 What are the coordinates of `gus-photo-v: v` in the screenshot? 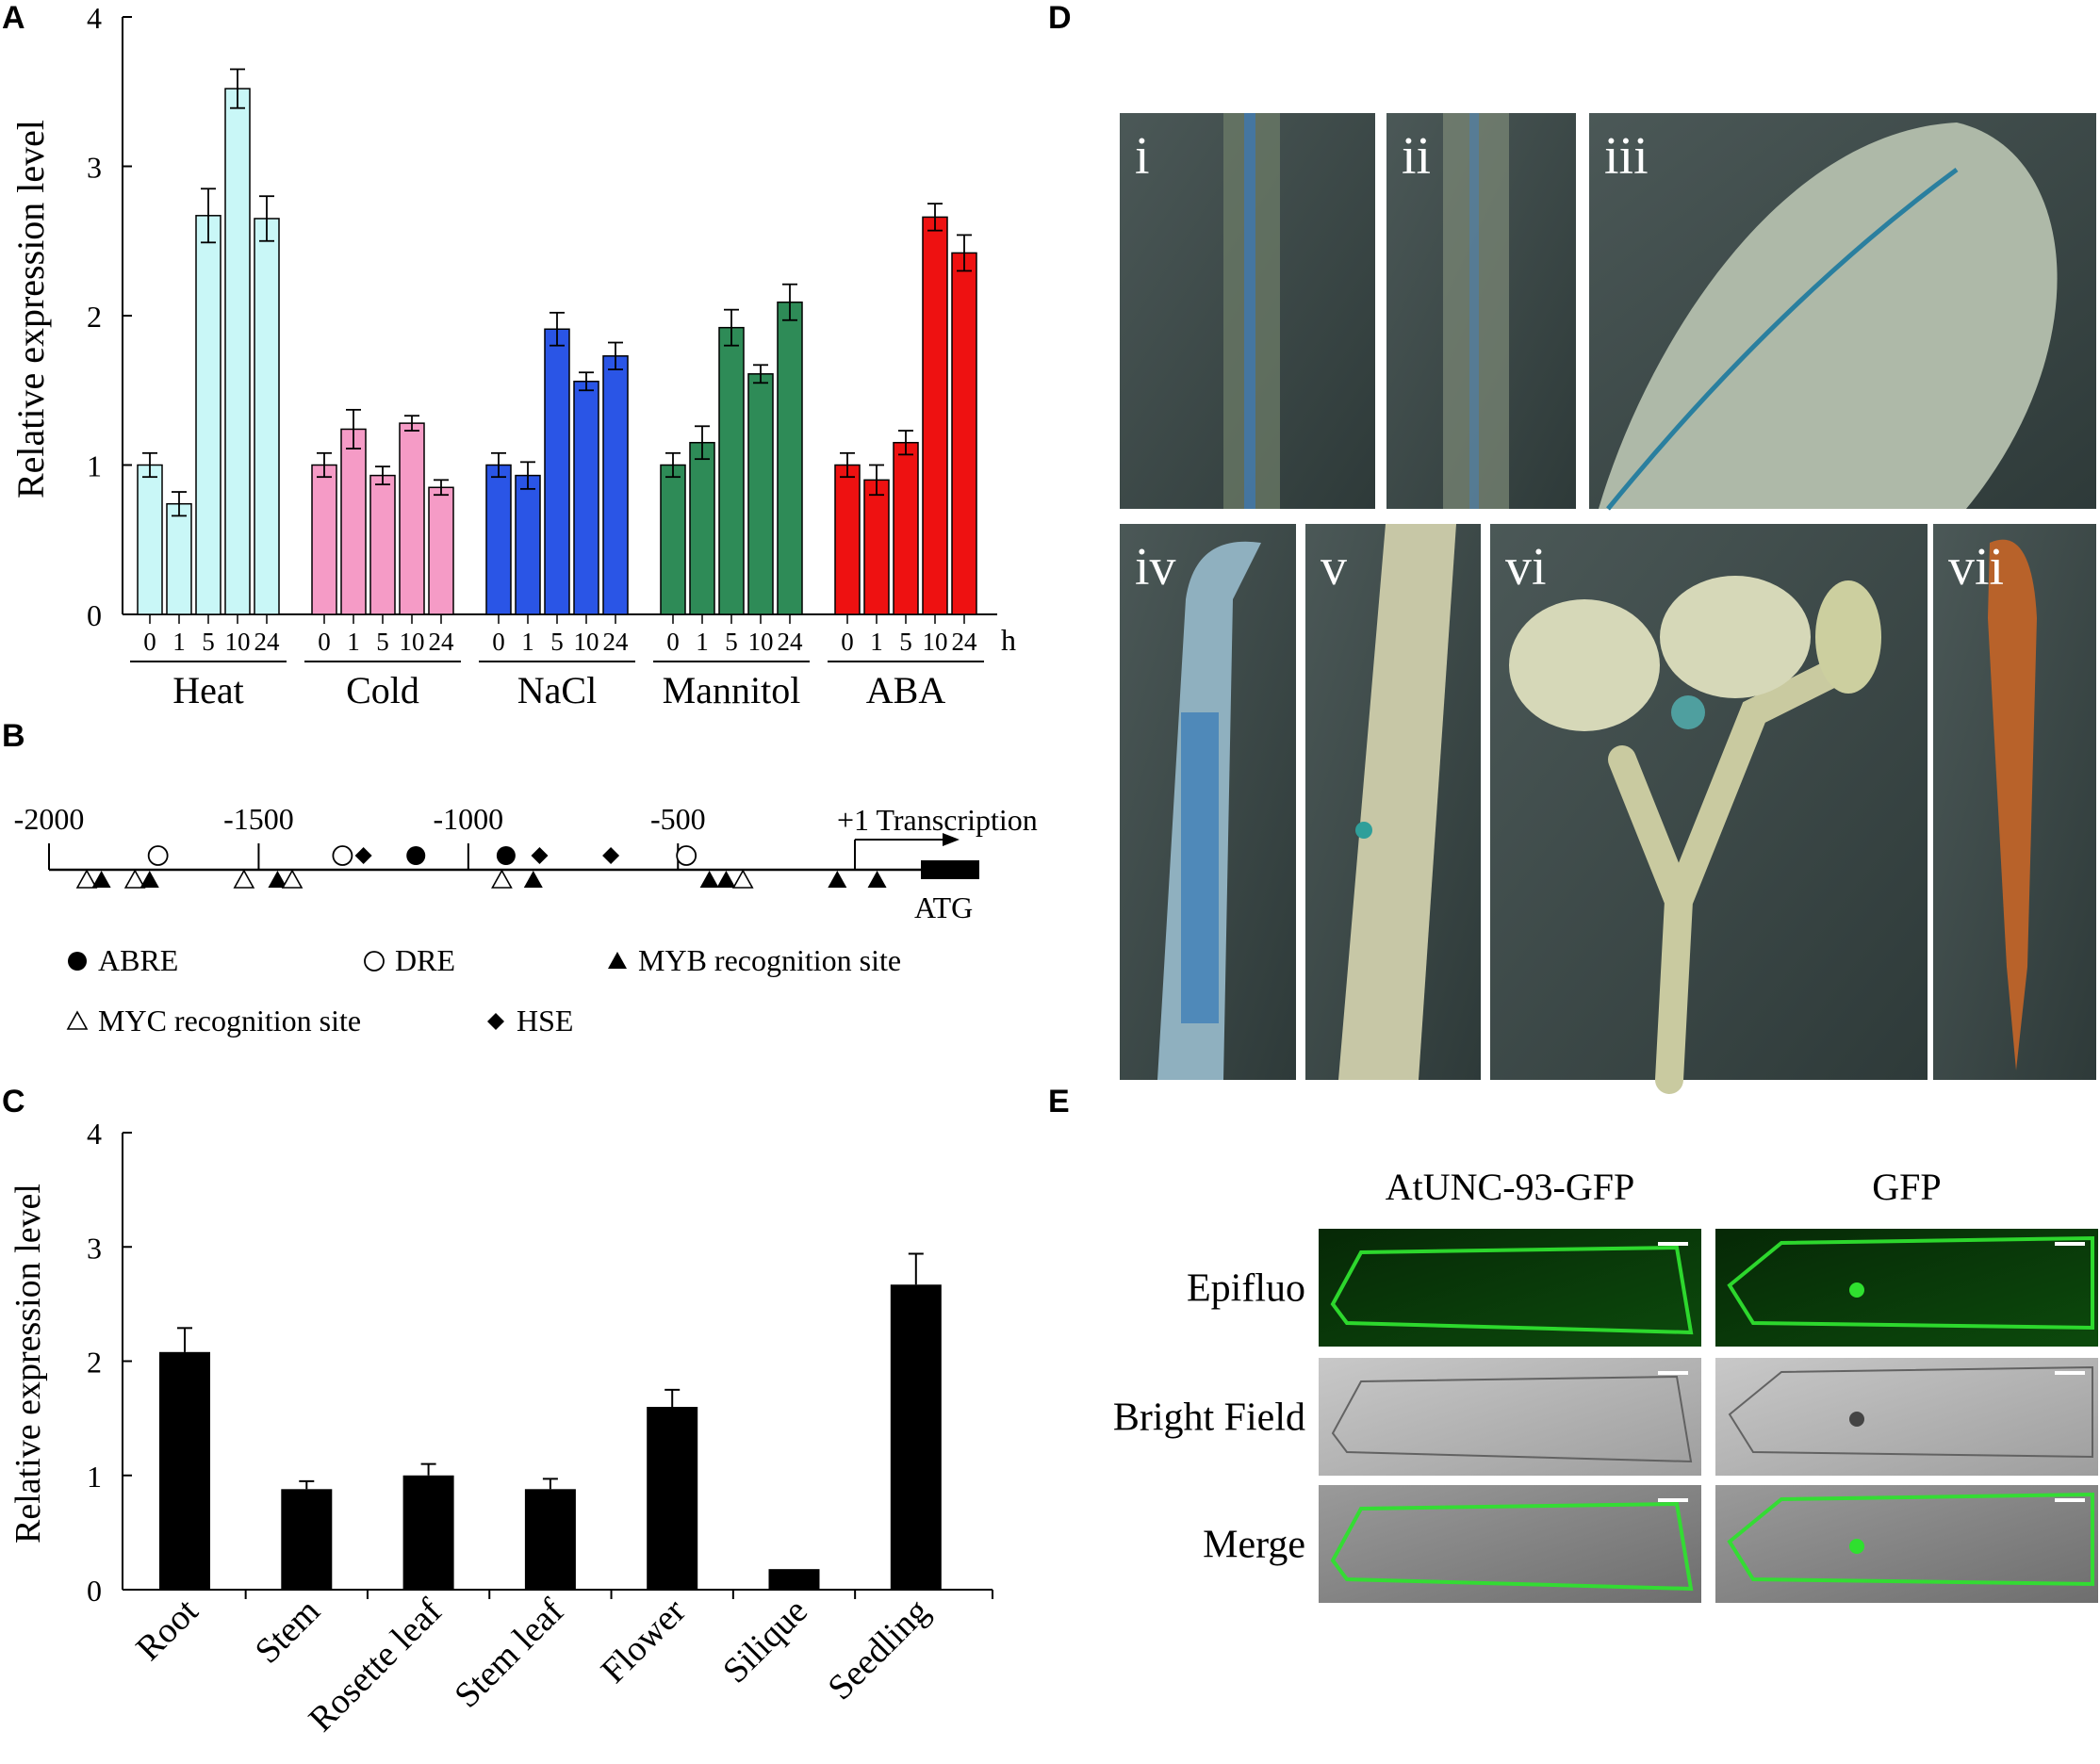 It's located at (1393, 802).